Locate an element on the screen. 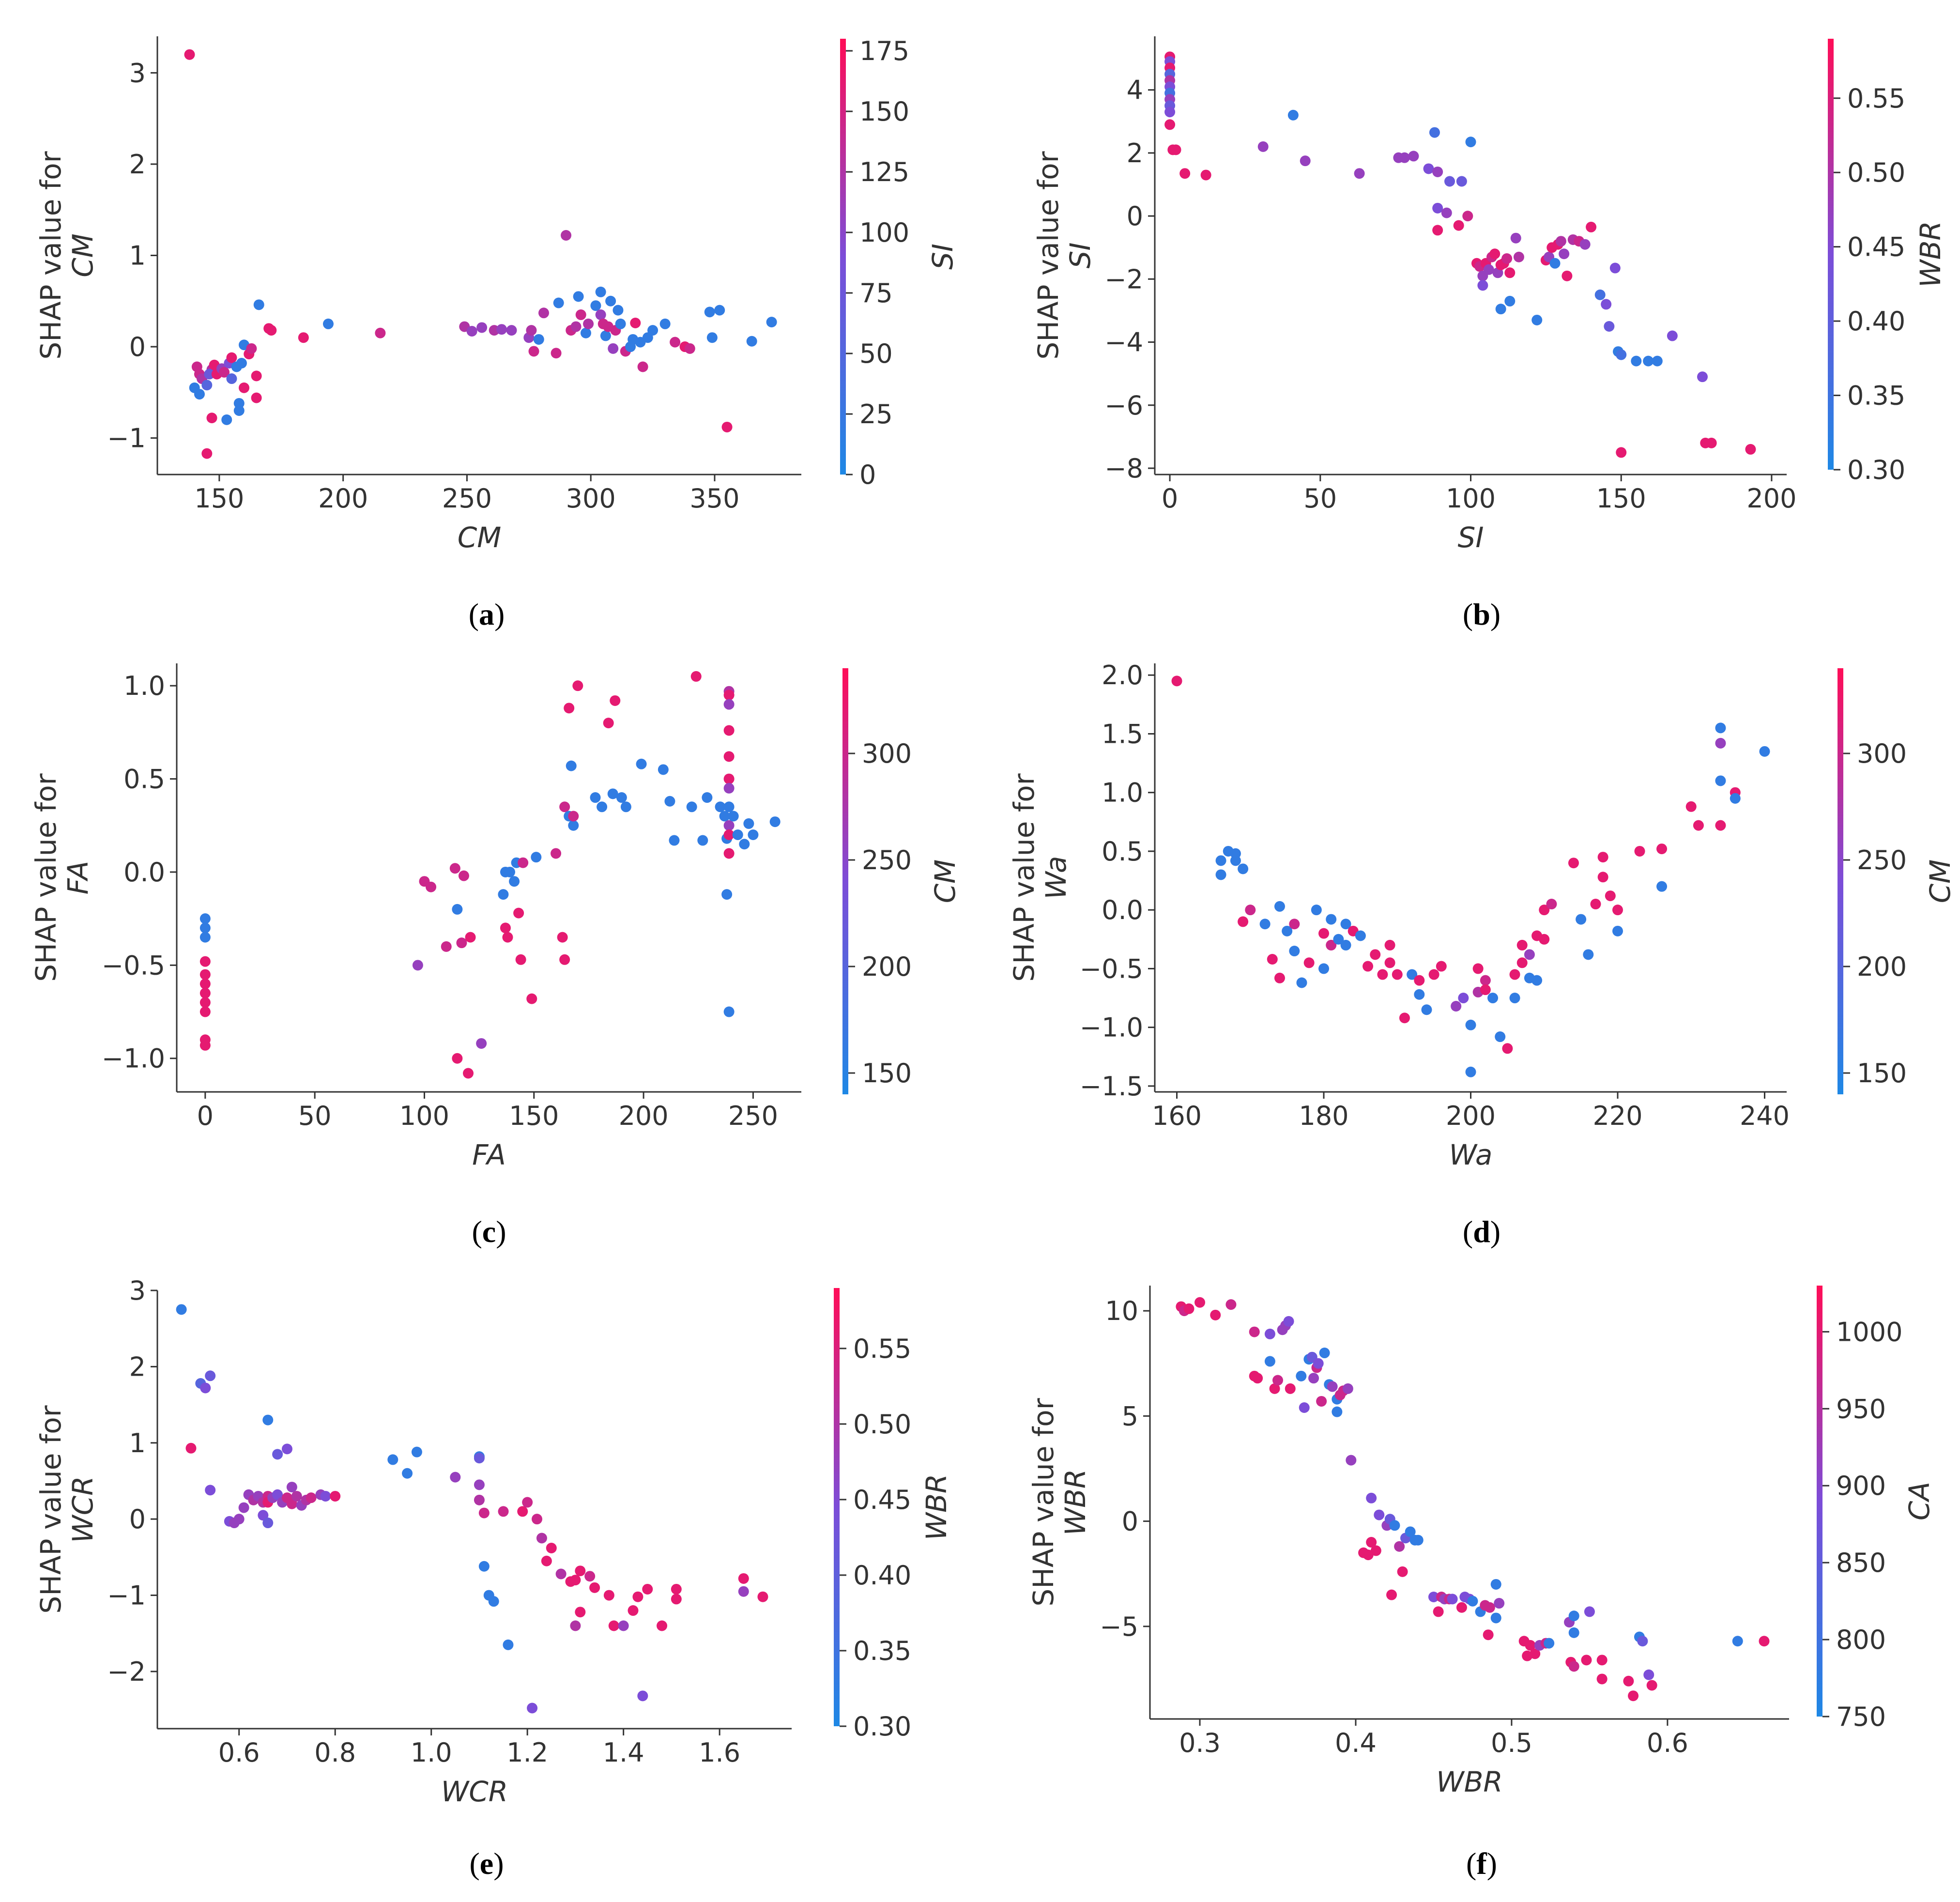 This screenshot has width=1960, height=1902. colorbar-tick-label: 900 is located at coordinates (1861, 1486).